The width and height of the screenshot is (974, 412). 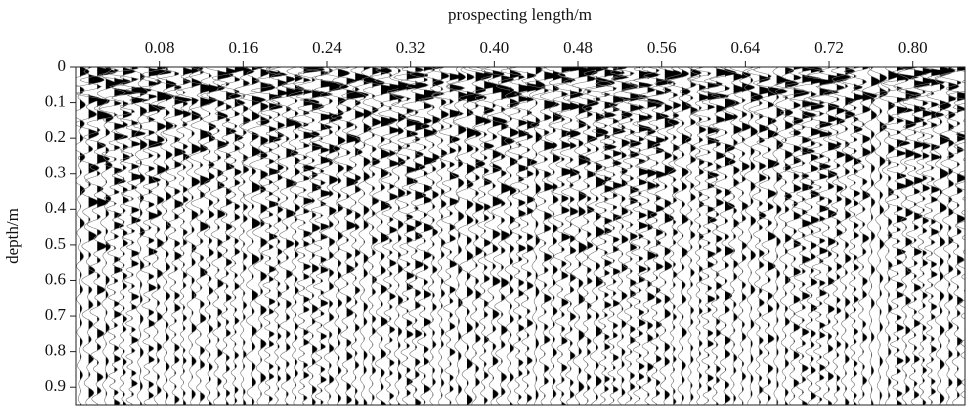 I want to click on y-tick-label: 0.4, so click(x=56, y=207).